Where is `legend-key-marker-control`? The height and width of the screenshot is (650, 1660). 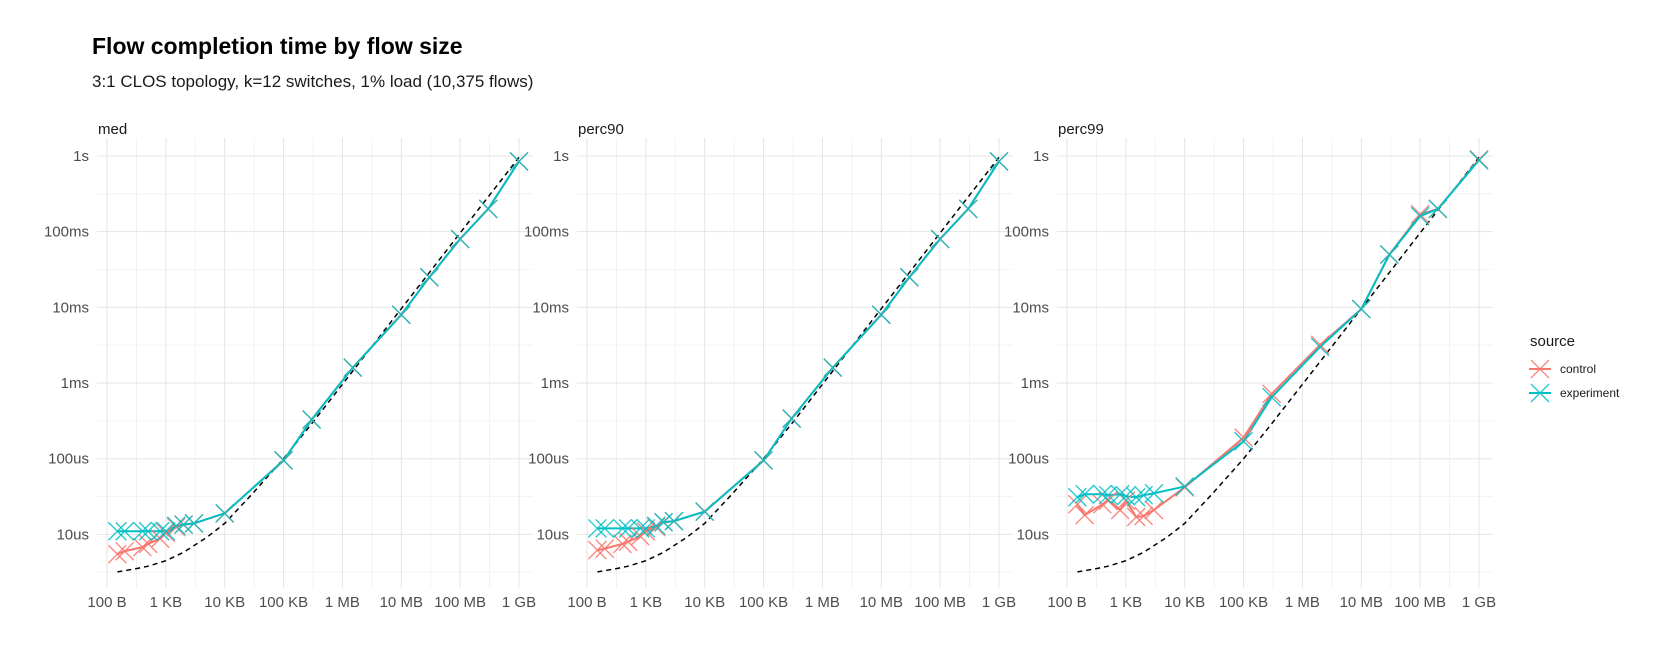
legend-key-marker-control is located at coordinates (1540, 369).